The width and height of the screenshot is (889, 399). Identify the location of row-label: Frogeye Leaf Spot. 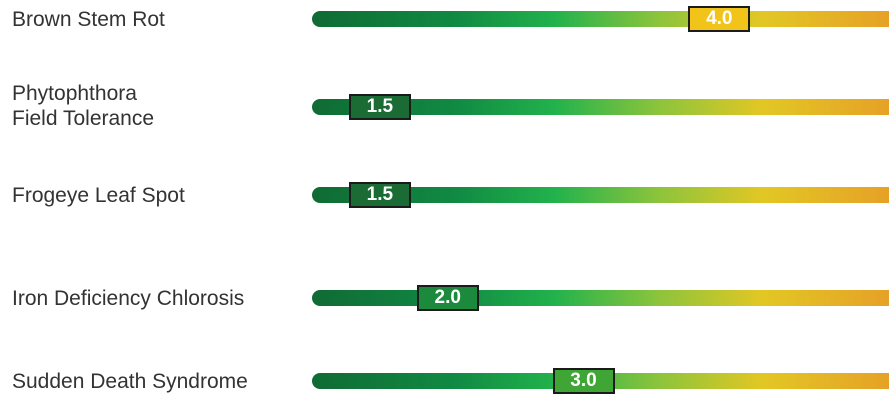
(98, 195).